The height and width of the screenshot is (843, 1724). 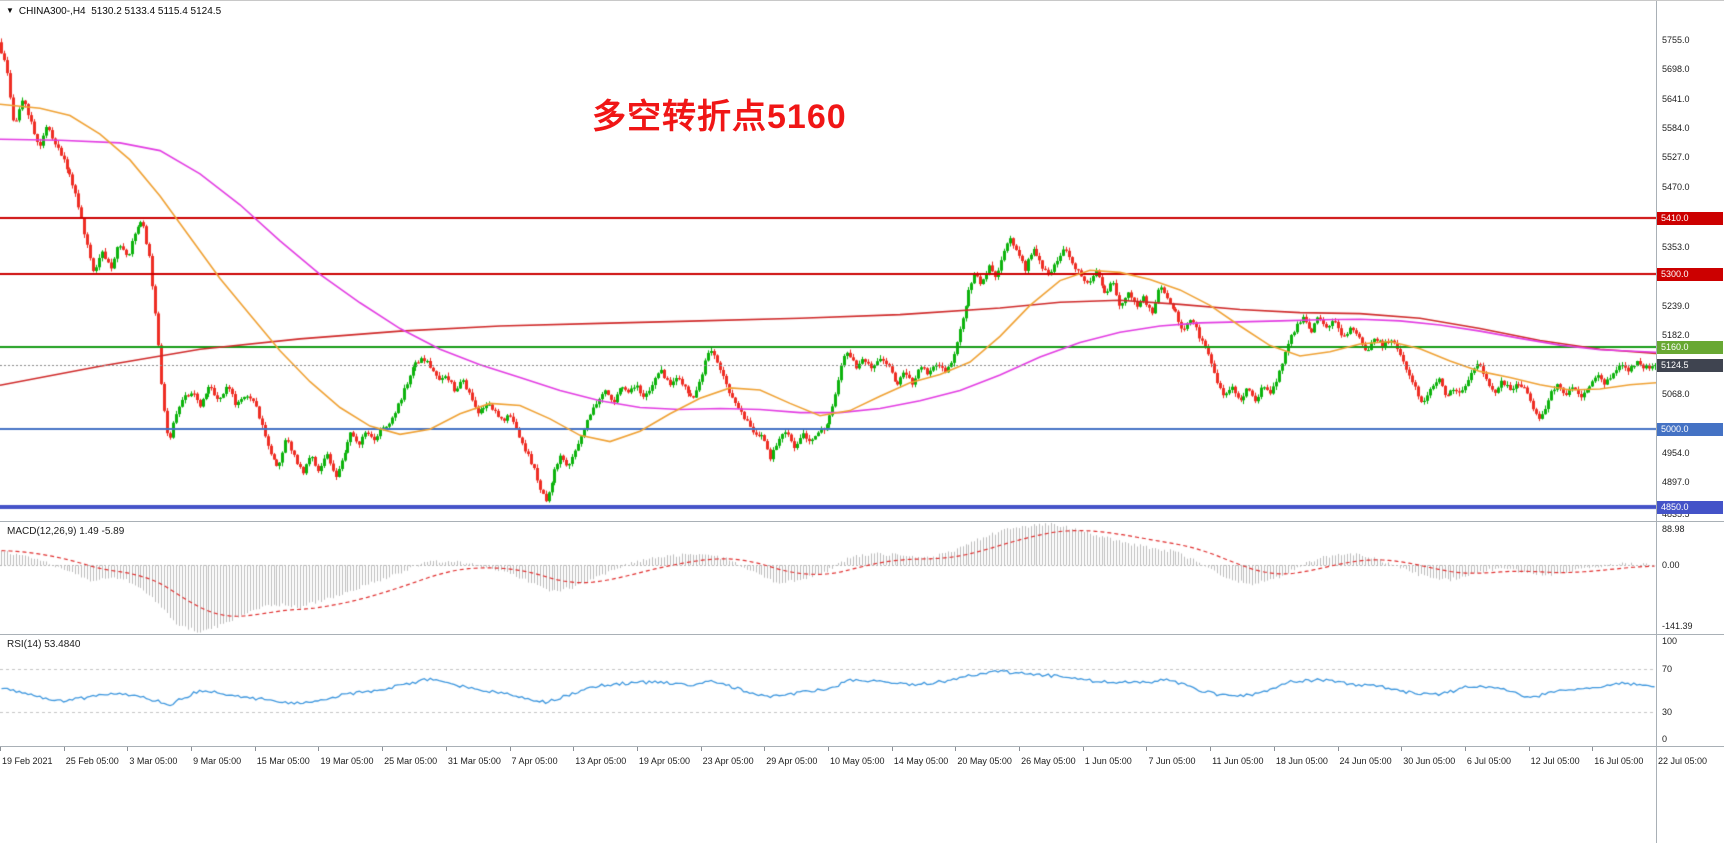 I want to click on price-axis-label: 5527.0, so click(x=1676, y=157).